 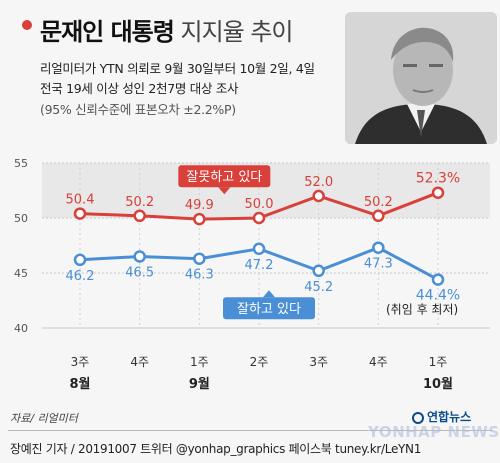 I want to click on data-label: 45.2, so click(x=318, y=287).